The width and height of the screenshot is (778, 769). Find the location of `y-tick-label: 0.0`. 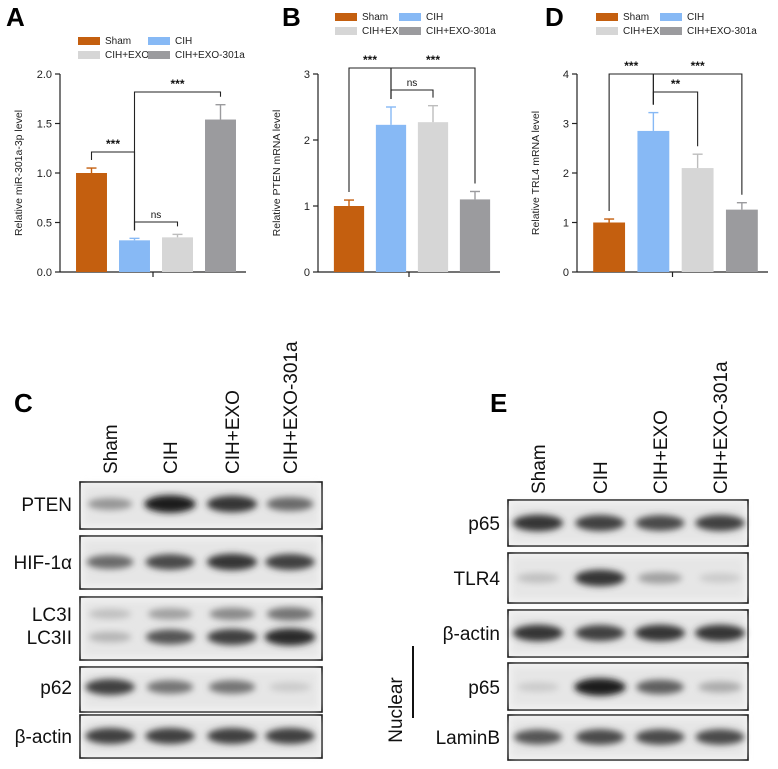

y-tick-label: 0.0 is located at coordinates (44, 273).